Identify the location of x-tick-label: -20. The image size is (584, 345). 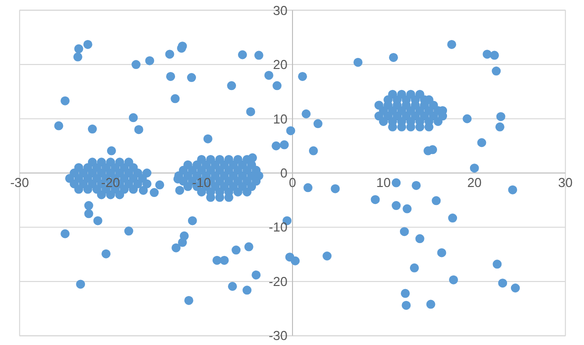
(110, 182).